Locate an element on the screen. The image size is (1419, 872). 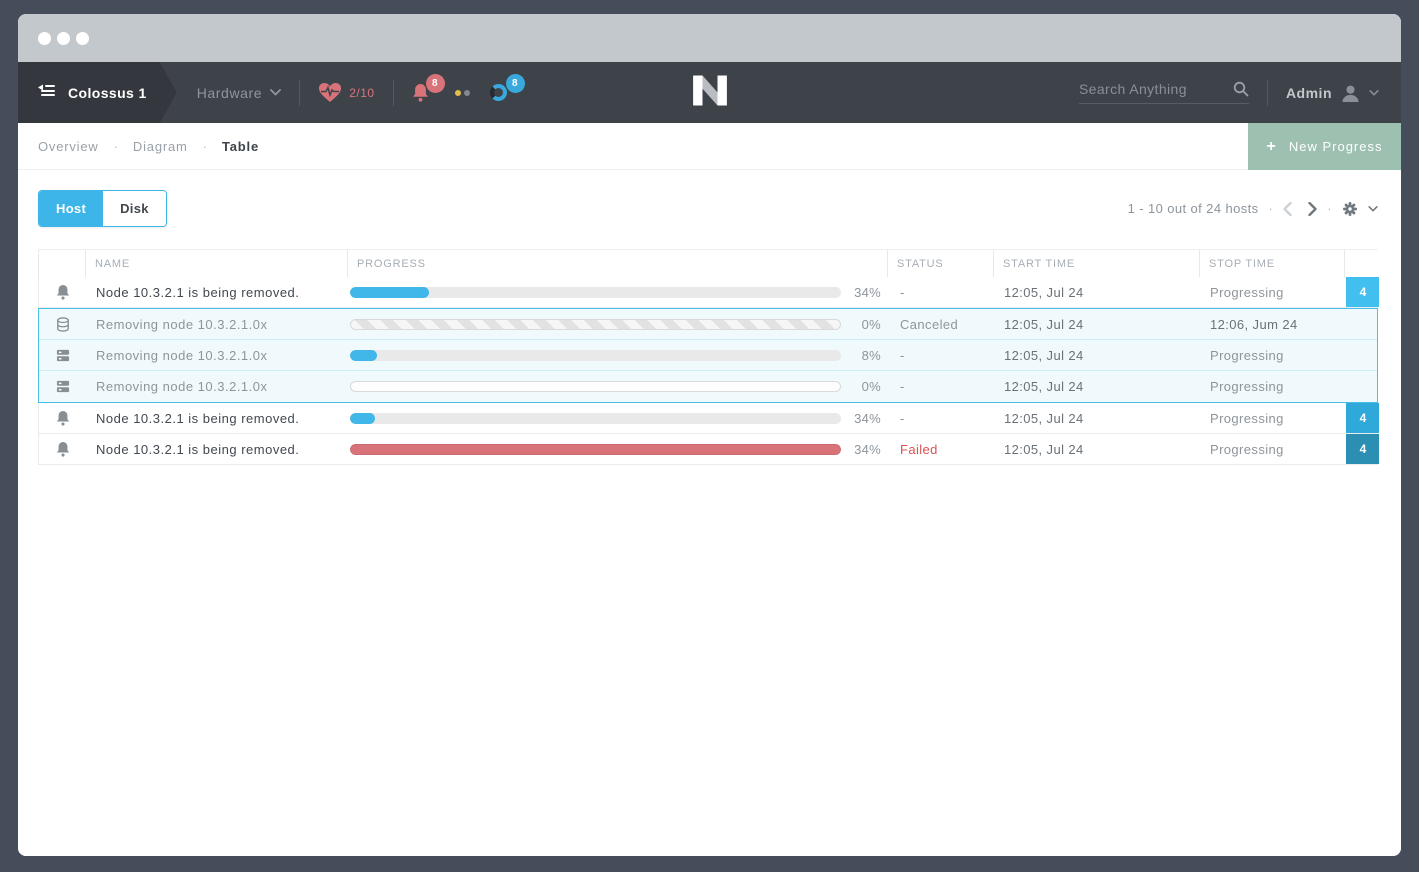
tab-diagram: Diagram is located at coordinates (160, 146).